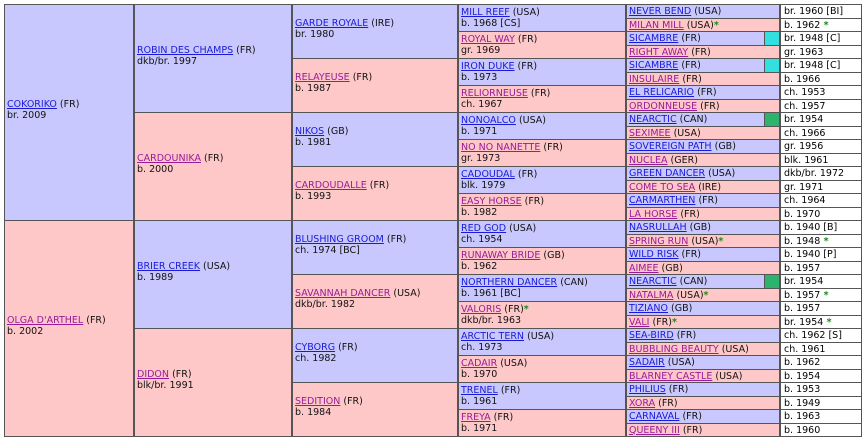 The height and width of the screenshot is (439, 866). What do you see at coordinates (704, 281) in the screenshot?
I see `horse-name-line: NEARCTIC (CAN)` at bounding box center [704, 281].